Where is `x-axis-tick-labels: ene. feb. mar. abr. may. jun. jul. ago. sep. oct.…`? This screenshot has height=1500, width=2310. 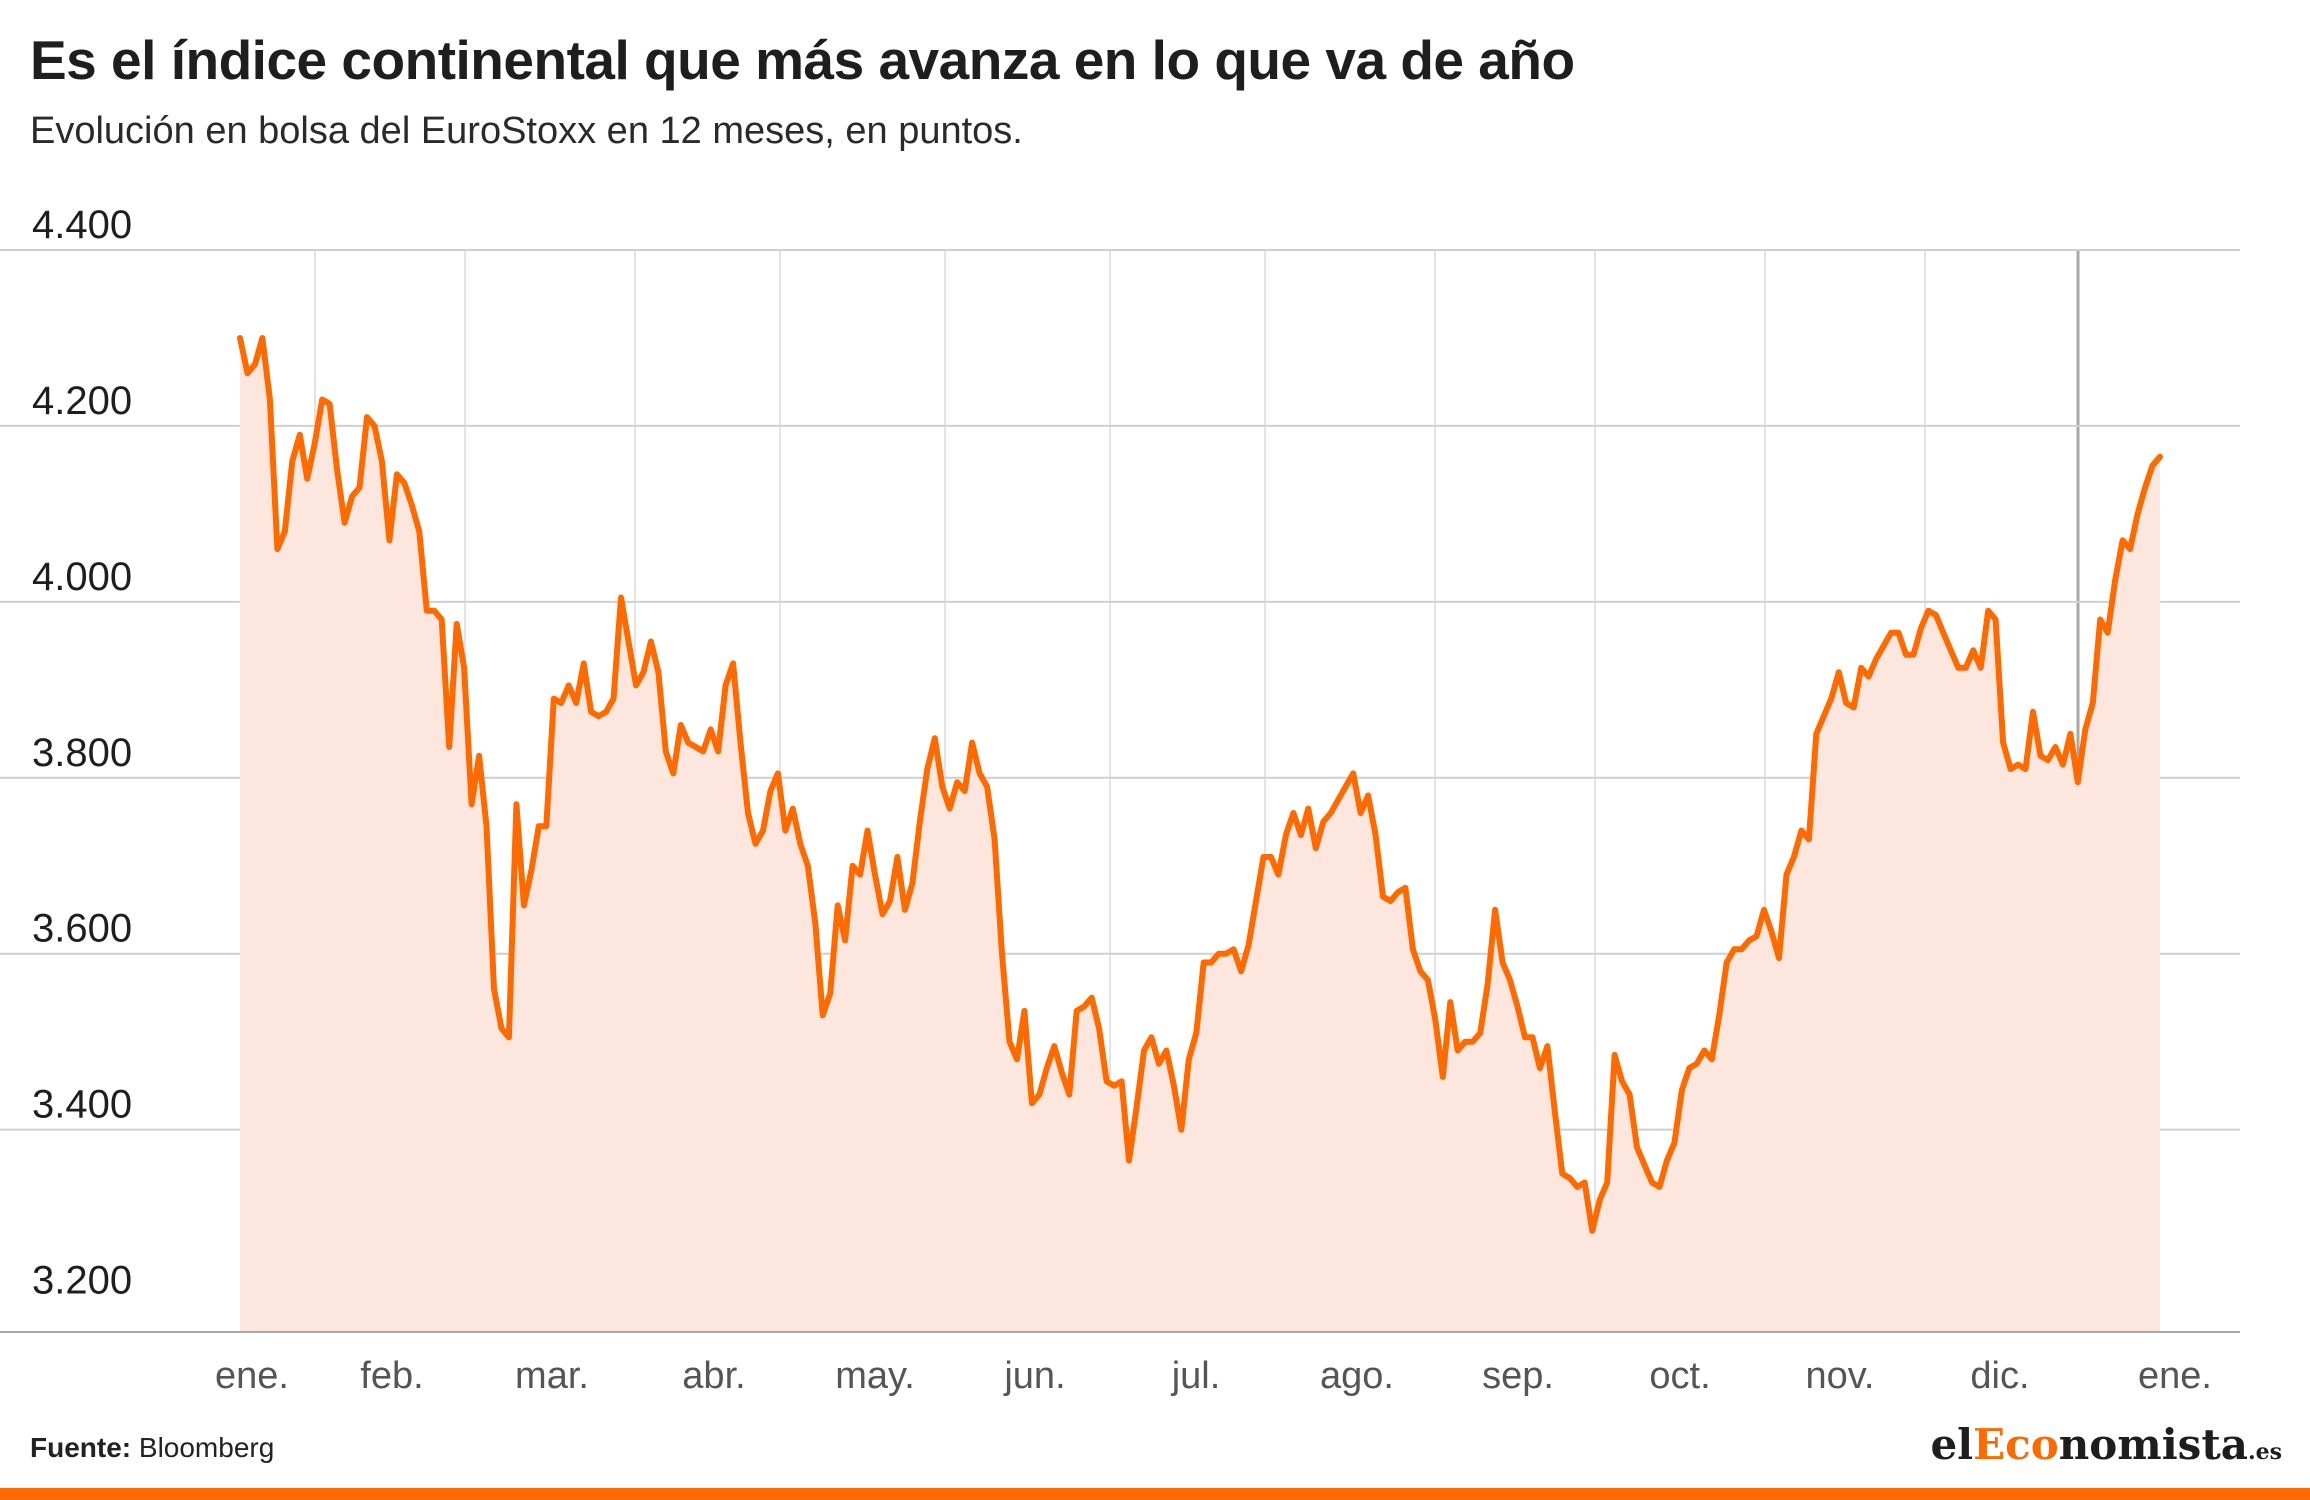 x-axis-tick-labels: ene. feb. mar. abr. may. jun. jul. ago. sep. oct.… is located at coordinates (1213, 1376).